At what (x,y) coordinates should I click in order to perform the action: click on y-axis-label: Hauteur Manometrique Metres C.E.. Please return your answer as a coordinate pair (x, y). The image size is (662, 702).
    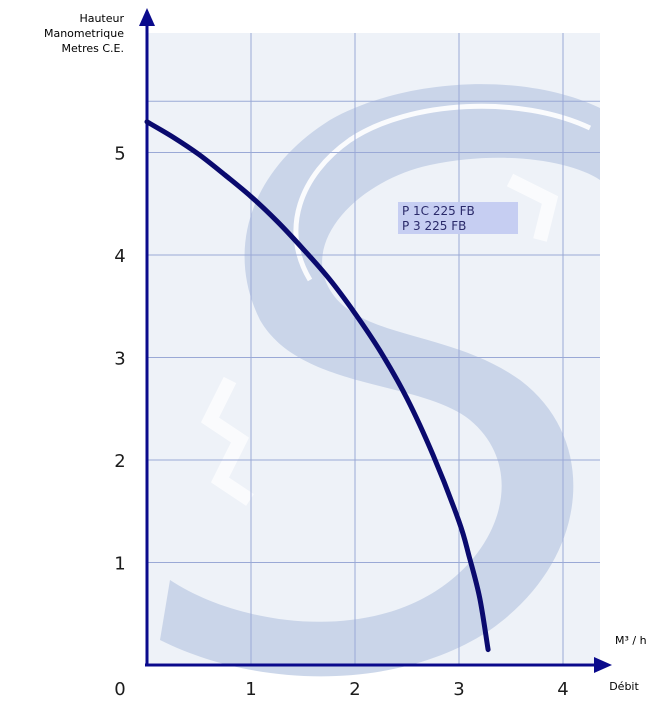
    Looking at the image, I should click on (84, 33).